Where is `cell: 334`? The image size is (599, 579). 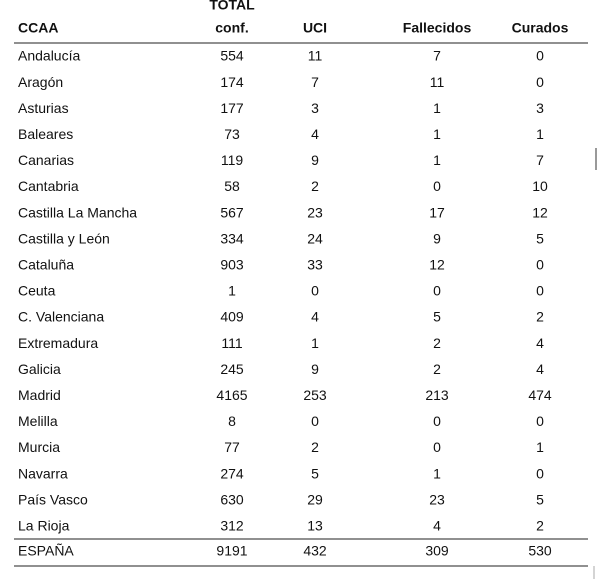
cell: 334 is located at coordinates (232, 238).